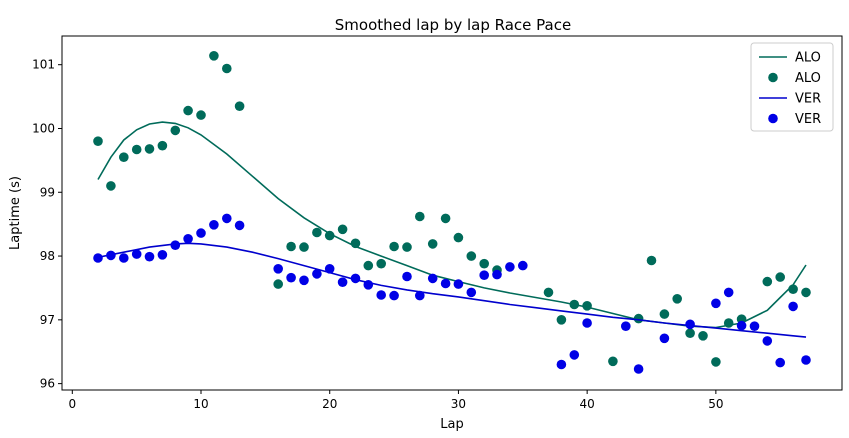  What do you see at coordinates (15, 213) in the screenshot?
I see `y-axis-label: Laptime (s)` at bounding box center [15, 213].